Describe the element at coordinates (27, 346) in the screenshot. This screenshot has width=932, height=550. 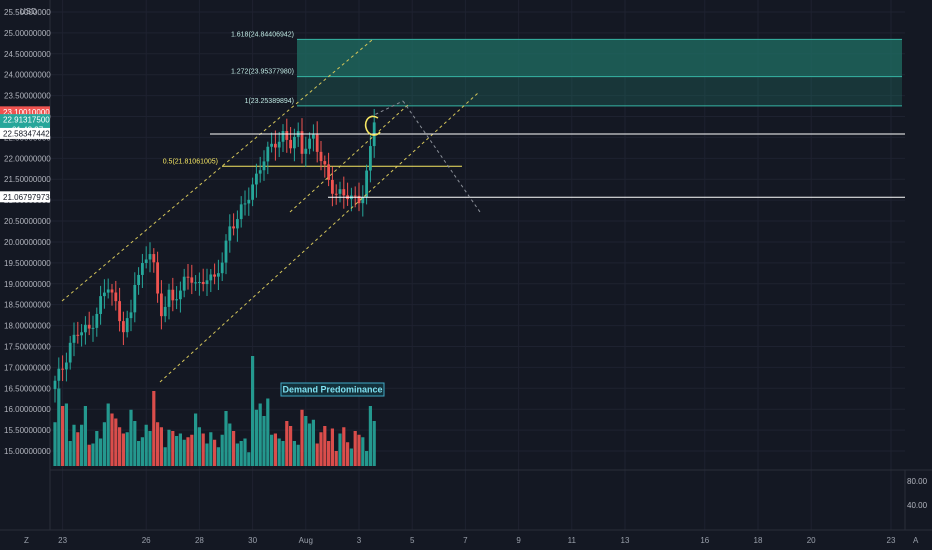
I see `y-tick-label: 17.50000000` at that location.